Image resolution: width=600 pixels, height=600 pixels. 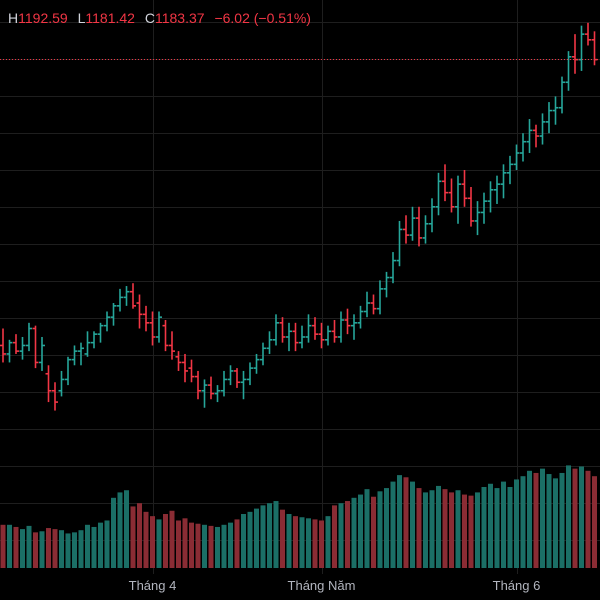 What do you see at coordinates (13, 18) in the screenshot?
I see `high-label: H` at bounding box center [13, 18].